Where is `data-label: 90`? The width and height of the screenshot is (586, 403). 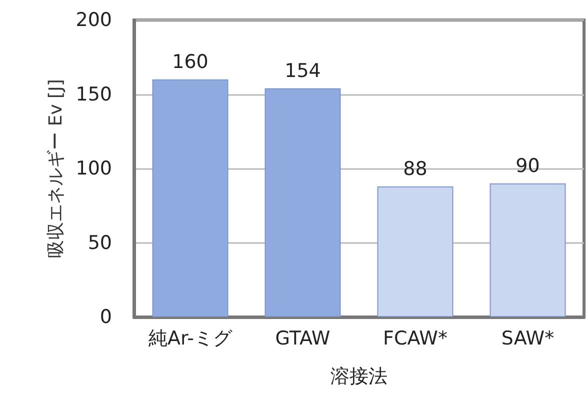
data-label: 90 is located at coordinates (528, 165).